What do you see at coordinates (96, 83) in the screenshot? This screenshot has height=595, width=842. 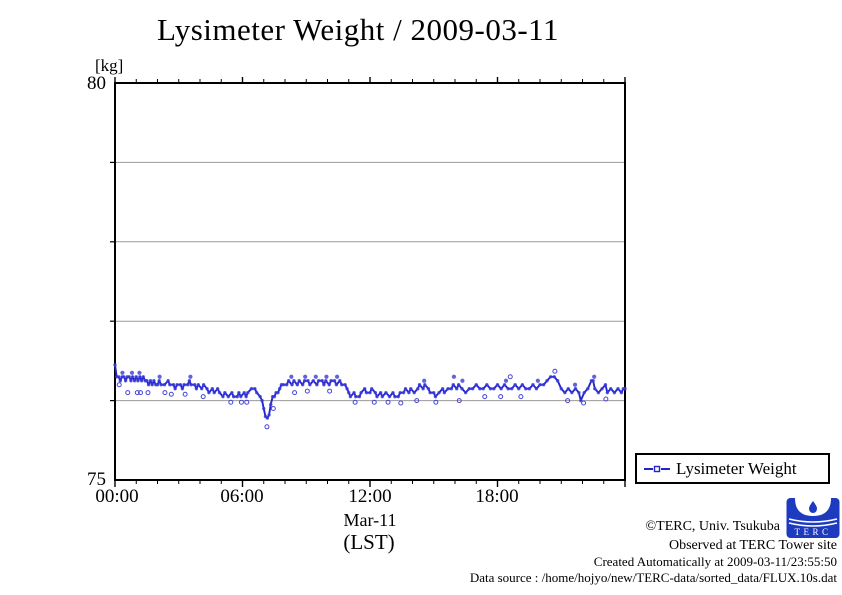 I see `y-tick-label-80: 80` at bounding box center [96, 83].